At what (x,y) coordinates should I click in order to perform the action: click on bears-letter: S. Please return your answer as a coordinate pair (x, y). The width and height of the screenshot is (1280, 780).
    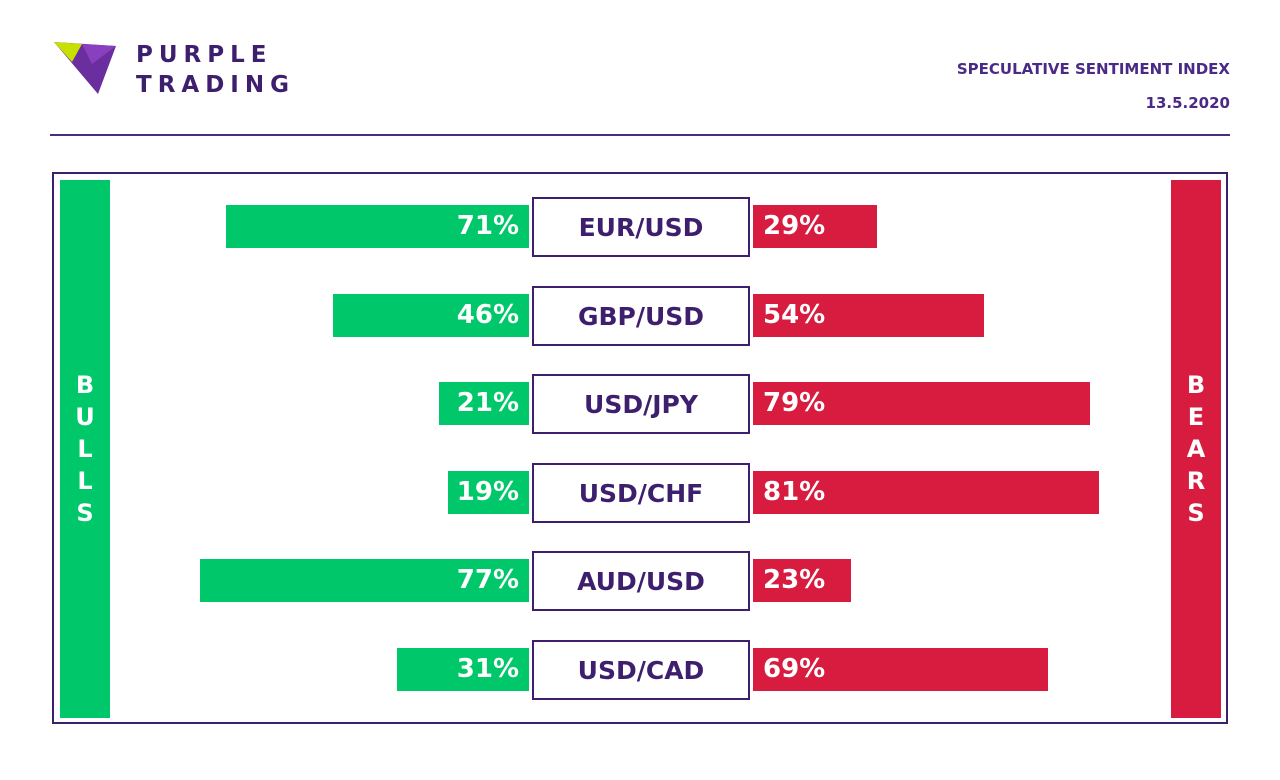
    Looking at the image, I should click on (1196, 513).